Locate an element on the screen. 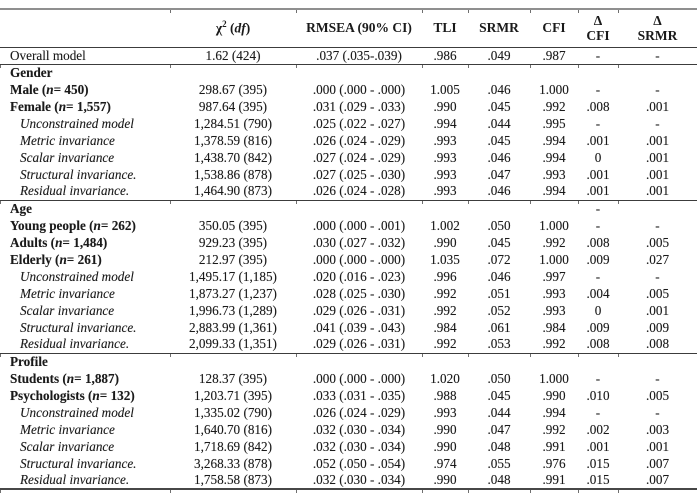 Image resolution: width=697 pixels, height=497 pixels. label-text: Age is located at coordinates (21, 208).